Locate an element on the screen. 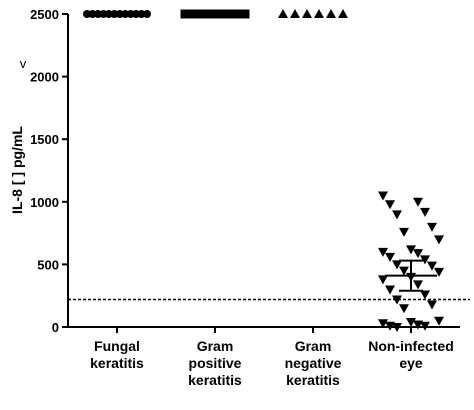 The height and width of the screenshot is (410, 474). x-tick-label: Fungal is located at coordinates (117, 346).